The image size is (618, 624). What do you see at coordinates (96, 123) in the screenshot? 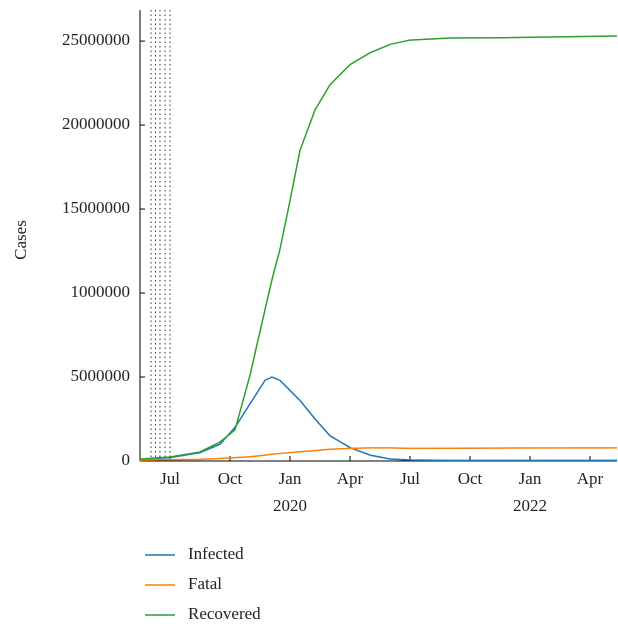
I see `y-tick-label: 20000000` at bounding box center [96, 123].